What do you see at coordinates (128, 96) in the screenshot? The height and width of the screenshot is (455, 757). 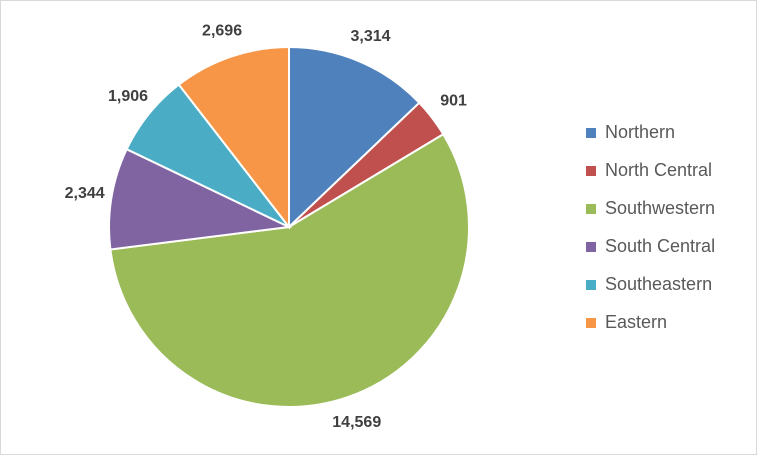 I see `data-label: 1,906` at bounding box center [128, 96].